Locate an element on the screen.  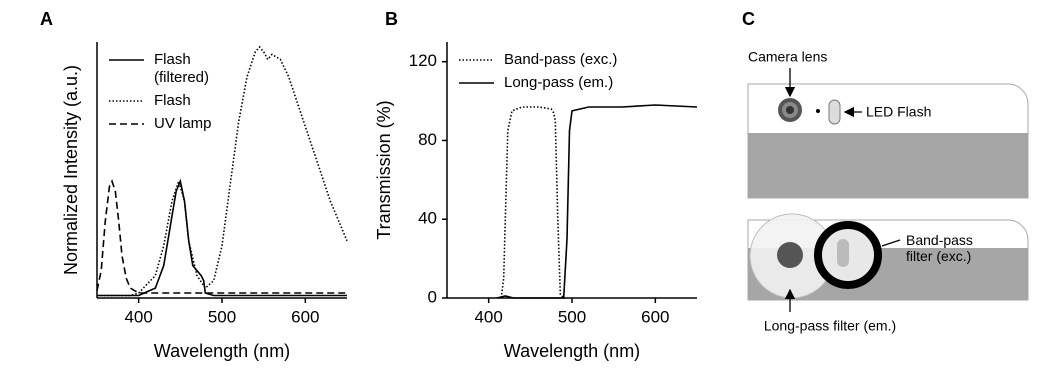
legend-label: Flash (filtered) is located at coordinates (181, 68).